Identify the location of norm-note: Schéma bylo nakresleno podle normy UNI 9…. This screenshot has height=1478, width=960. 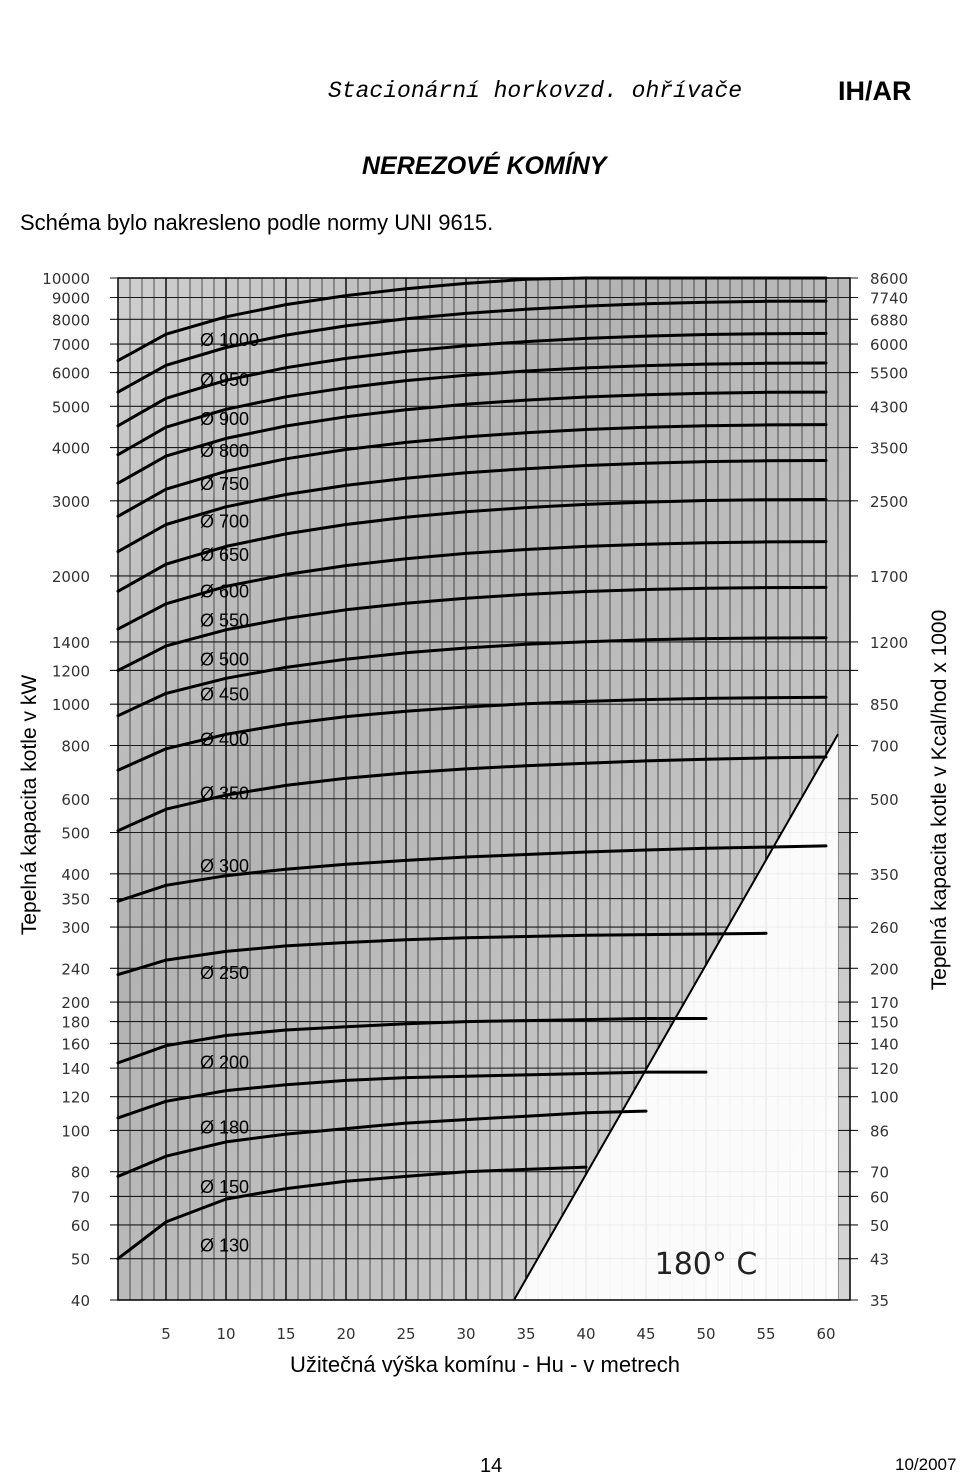
(257, 222).